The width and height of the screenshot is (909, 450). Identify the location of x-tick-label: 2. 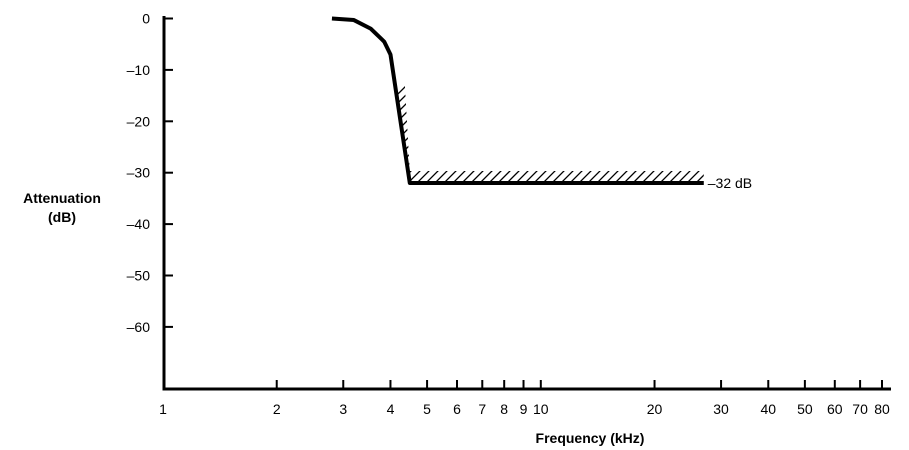
(277, 409).